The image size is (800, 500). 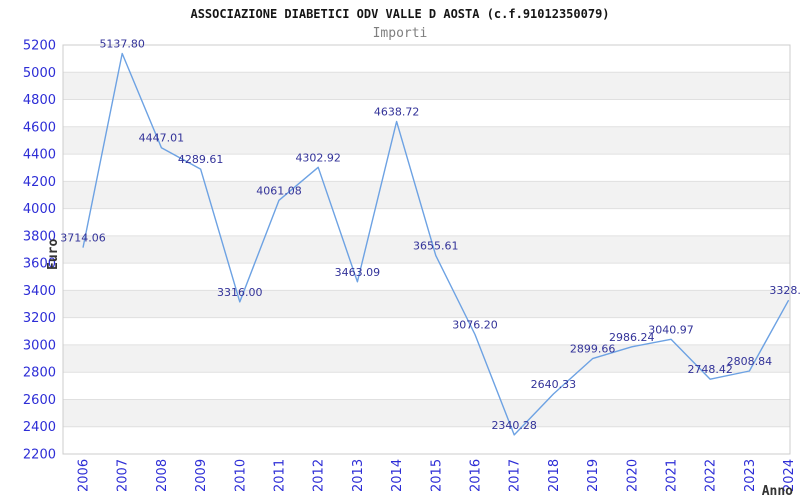 What do you see at coordinates (39, 427) in the screenshot?
I see `y-tick-label: 2400` at bounding box center [39, 427].